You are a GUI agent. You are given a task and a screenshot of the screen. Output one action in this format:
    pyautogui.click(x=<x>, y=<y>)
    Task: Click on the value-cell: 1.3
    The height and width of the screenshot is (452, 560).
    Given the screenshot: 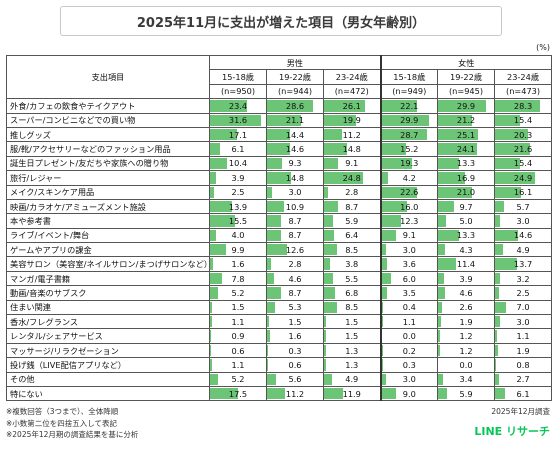 What is the action you would take?
    pyautogui.click(x=352, y=365)
    